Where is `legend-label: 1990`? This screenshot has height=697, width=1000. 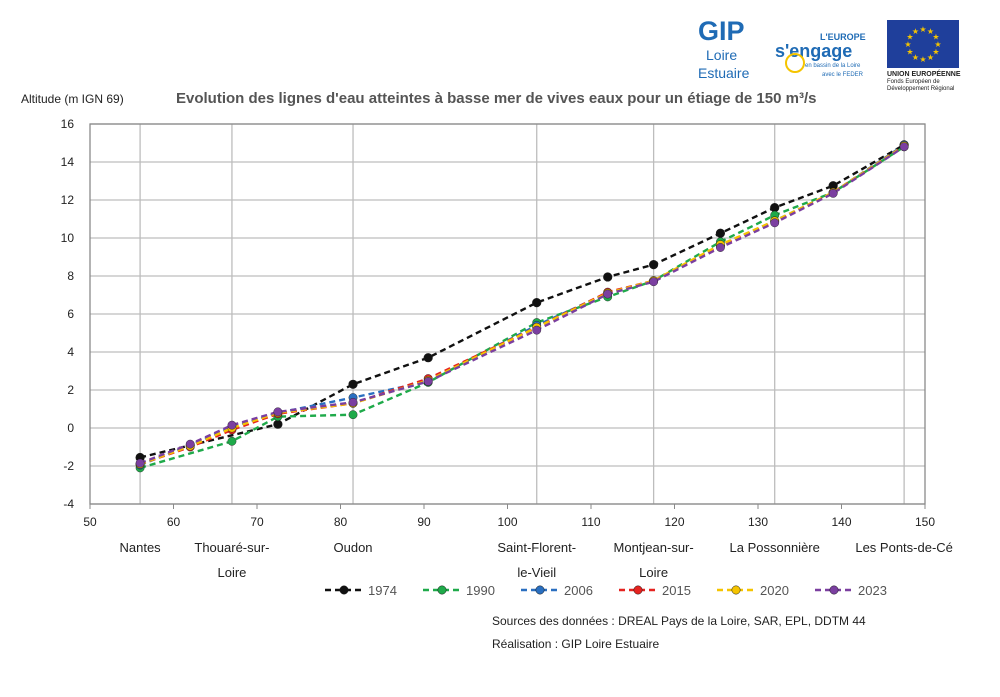 legend-label: 1990 is located at coordinates (480, 590).